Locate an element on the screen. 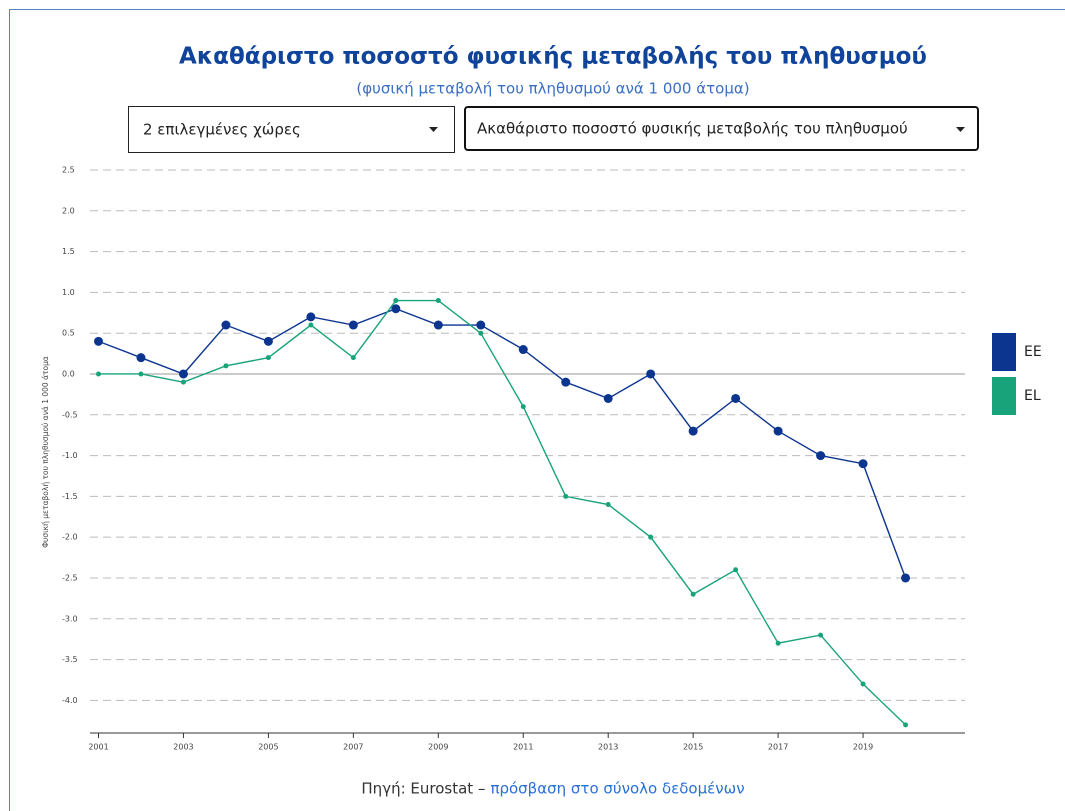 Image resolution: width=1065 pixels, height=811 pixels. legend-label: EE is located at coordinates (1033, 352).